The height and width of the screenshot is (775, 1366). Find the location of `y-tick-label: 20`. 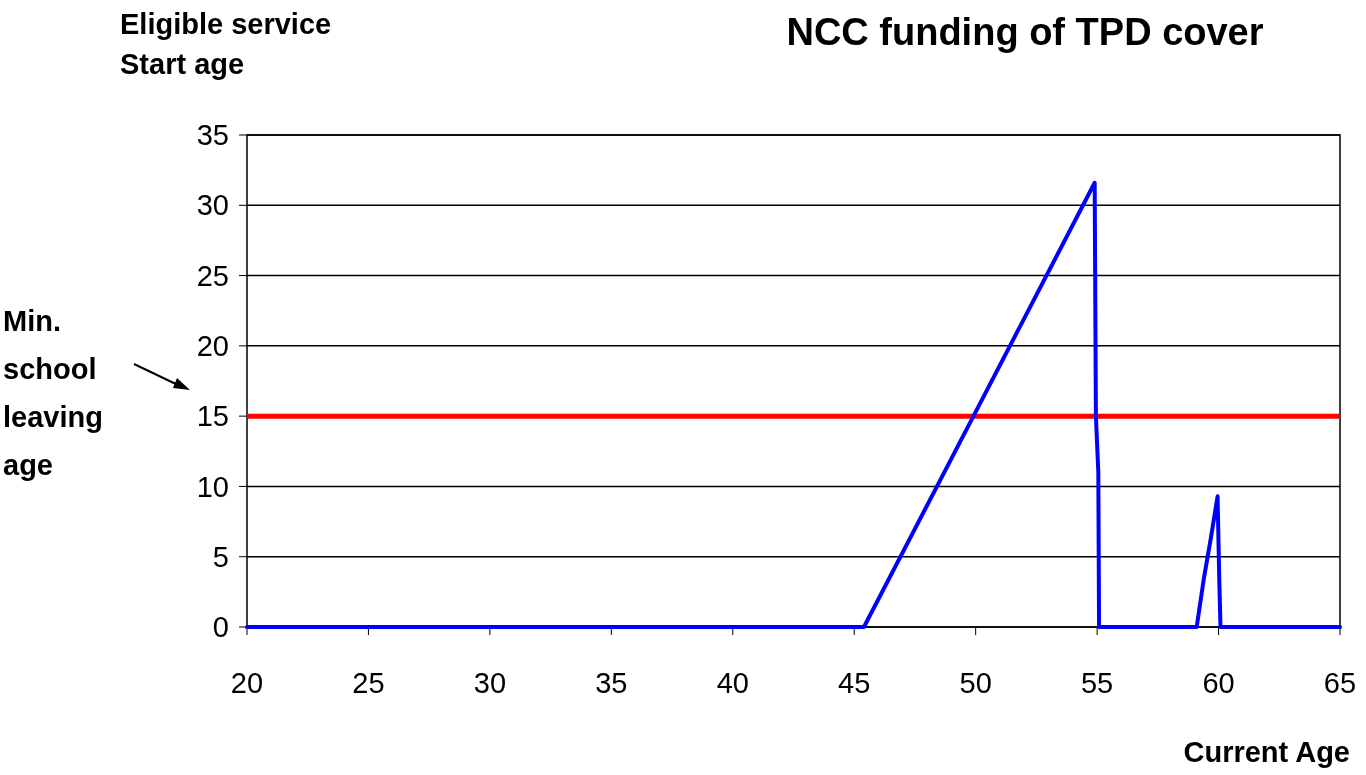

y-tick-label: 20 is located at coordinates (212, 346).